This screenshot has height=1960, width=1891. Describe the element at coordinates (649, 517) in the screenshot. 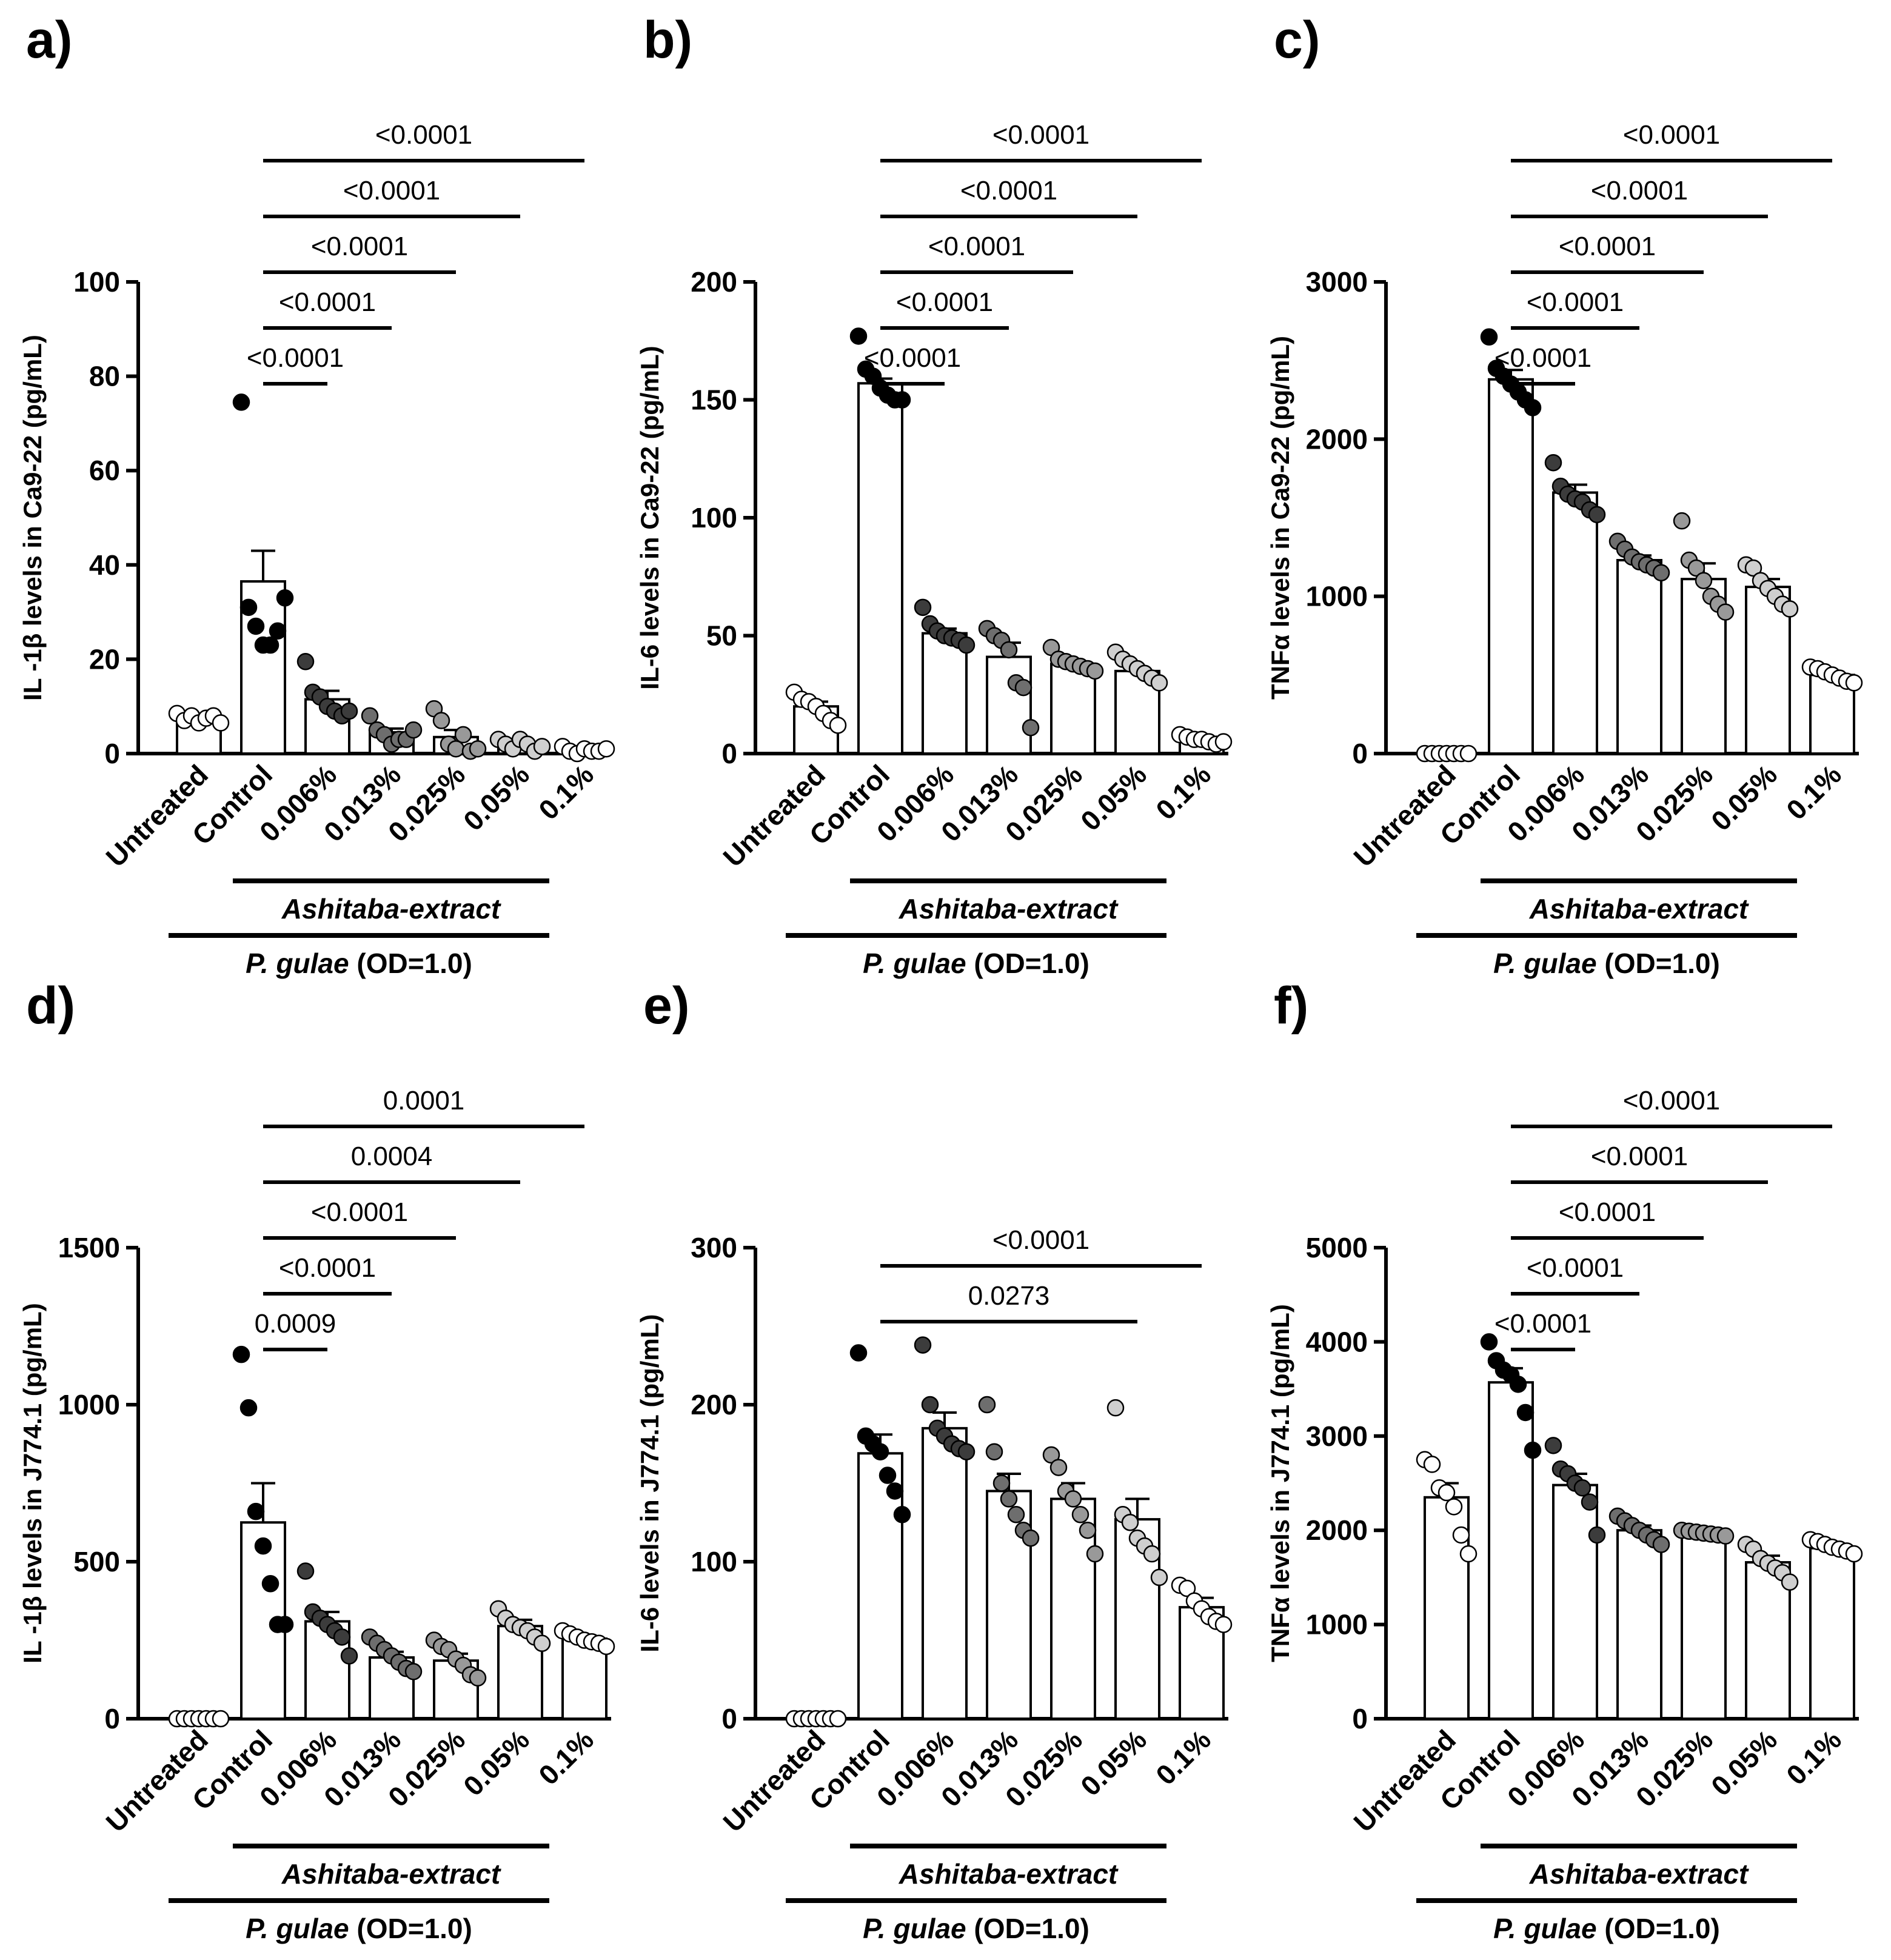

I see `y-axis-label: IL-6 levels in Ca9-22 (pg/mL)` at that location.